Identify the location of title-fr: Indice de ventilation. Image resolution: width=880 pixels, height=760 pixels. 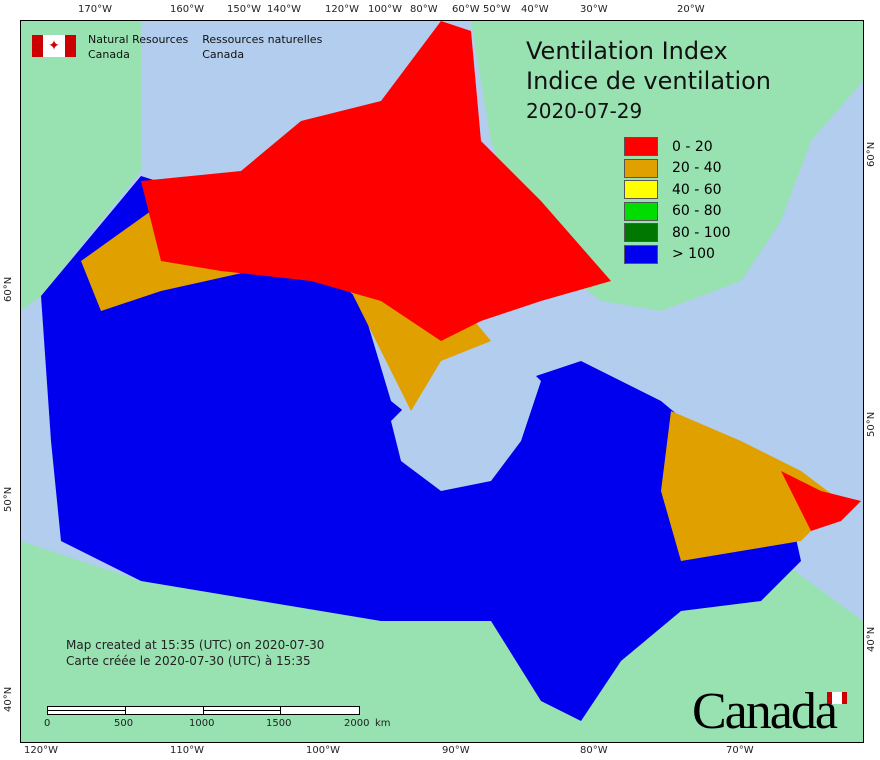
(649, 81).